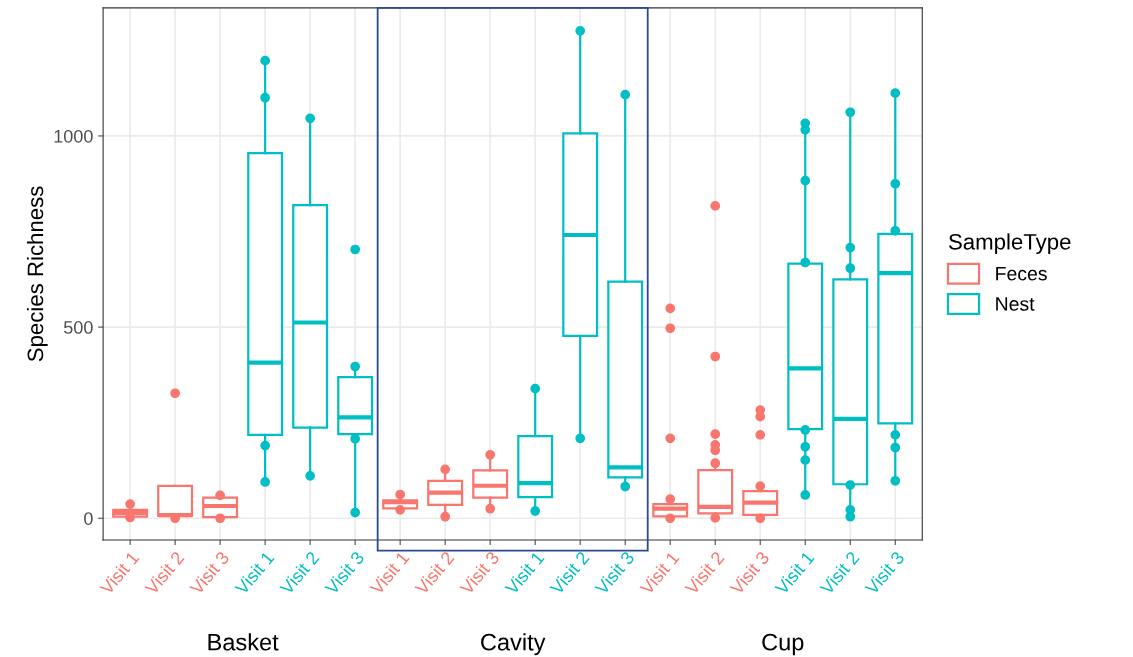 The height and width of the screenshot is (657, 1133). Describe the element at coordinates (1009, 244) in the screenshot. I see `legend-title: SampleType` at that location.